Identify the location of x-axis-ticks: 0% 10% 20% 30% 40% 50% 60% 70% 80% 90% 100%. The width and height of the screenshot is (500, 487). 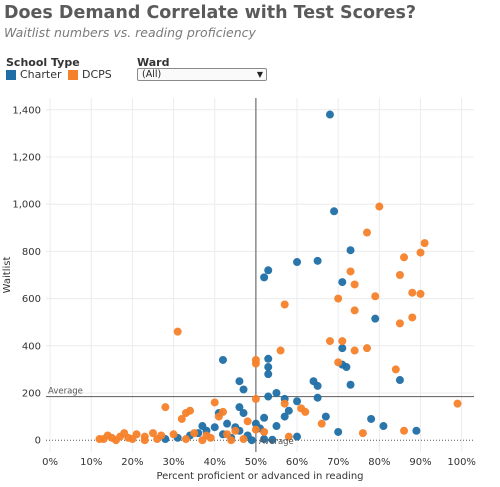
(259, 462).